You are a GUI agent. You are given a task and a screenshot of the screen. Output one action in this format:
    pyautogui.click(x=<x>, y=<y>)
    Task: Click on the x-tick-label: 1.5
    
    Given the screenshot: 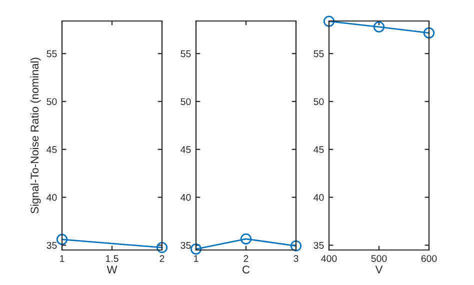 What is the action you would take?
    pyautogui.click(x=112, y=258)
    